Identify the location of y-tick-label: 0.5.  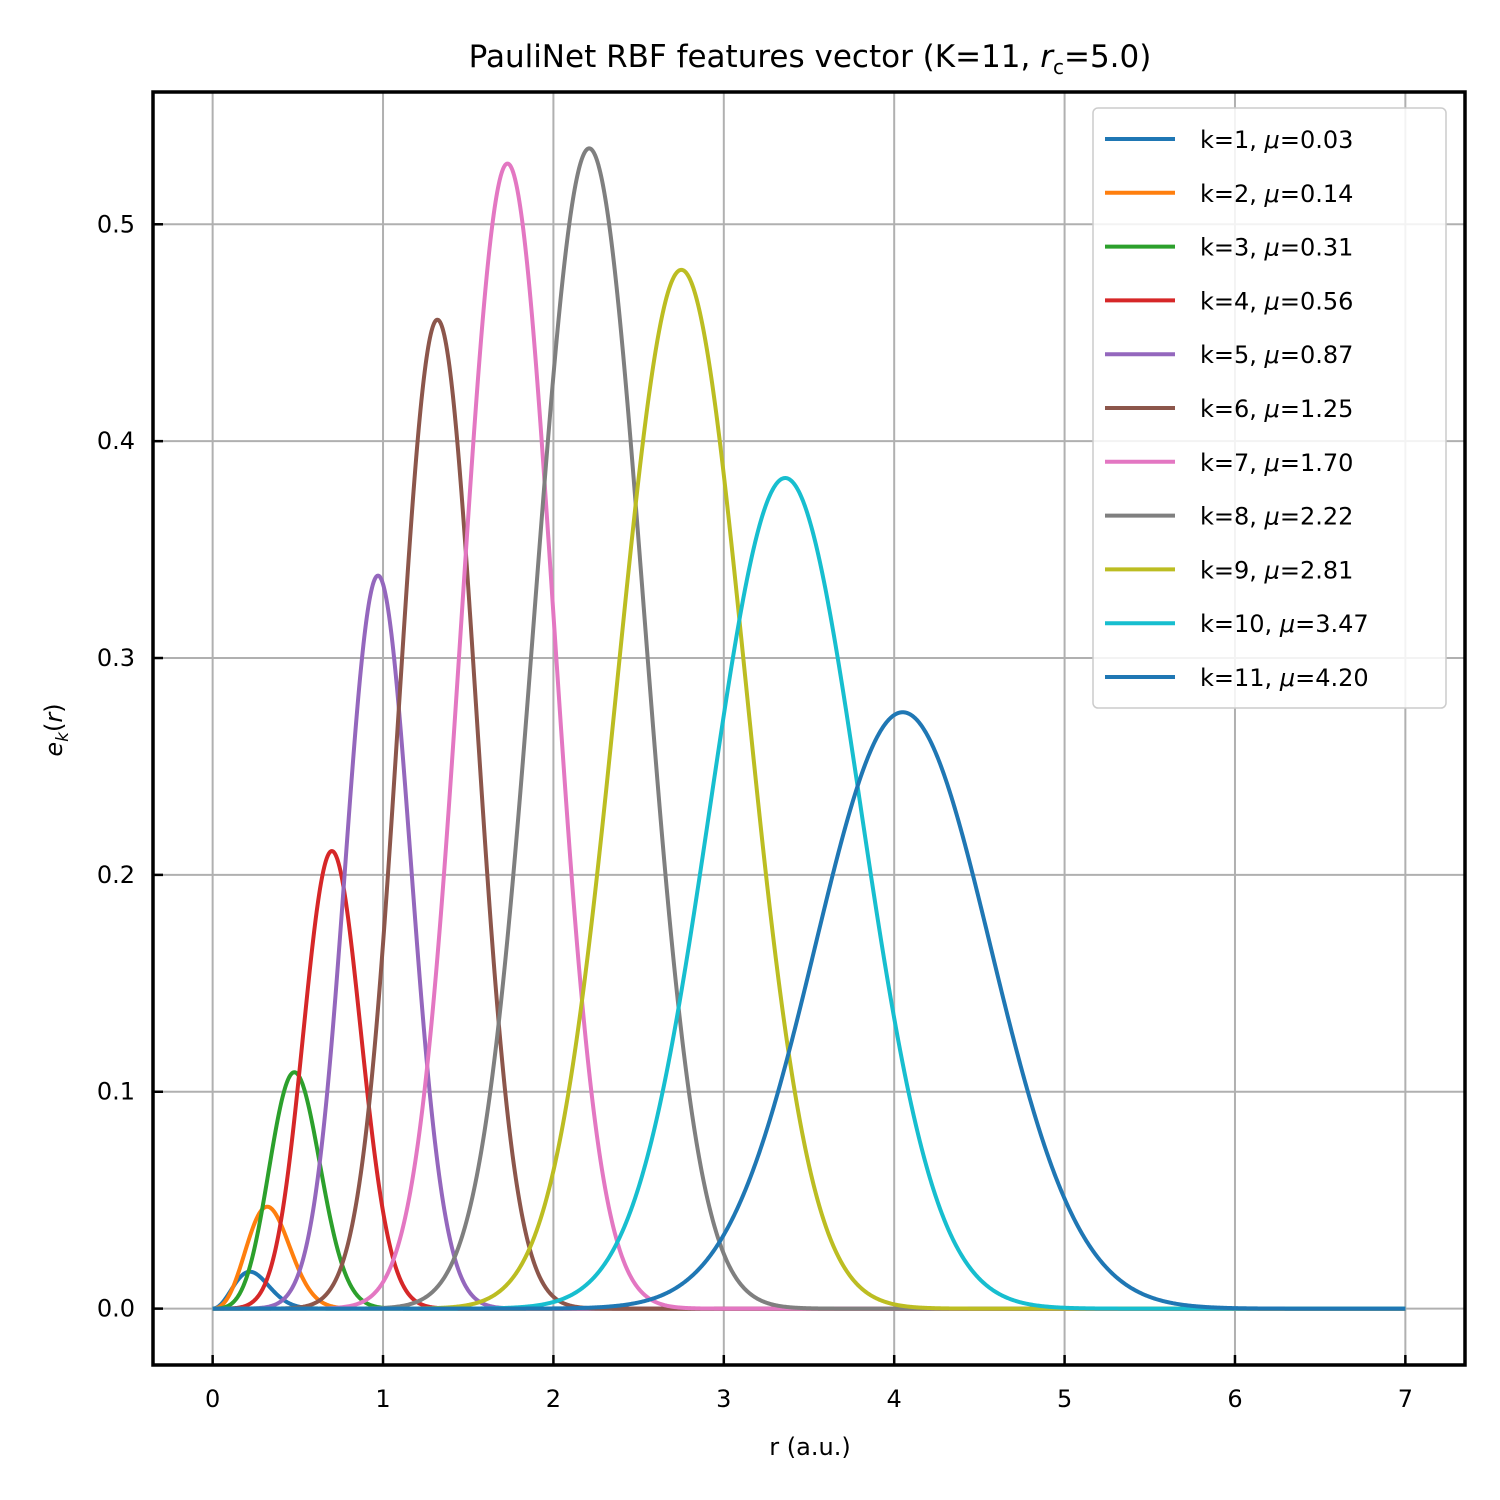
(116, 224).